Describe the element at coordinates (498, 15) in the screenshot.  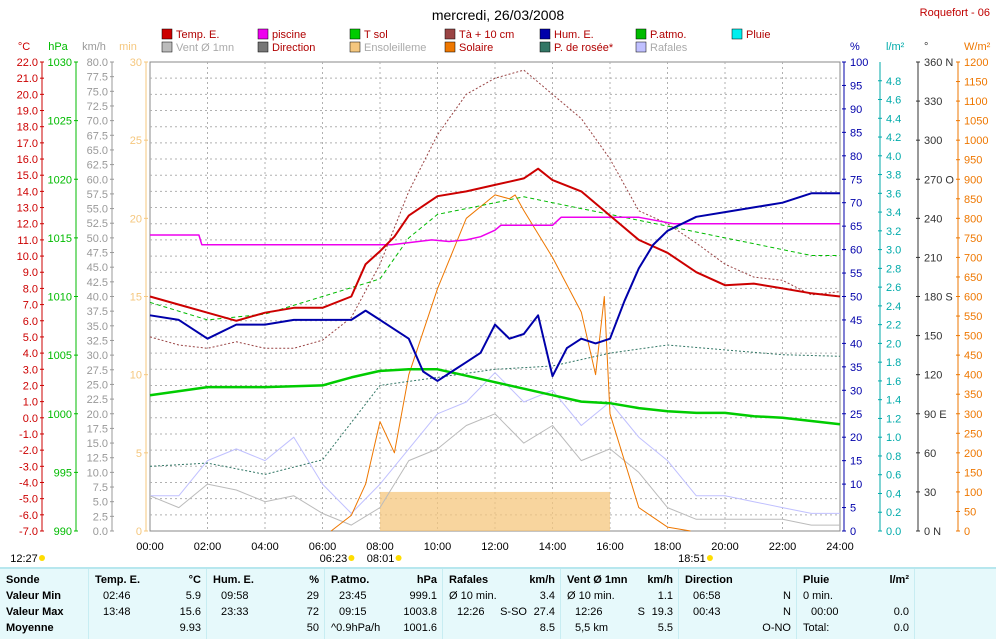
I see `chart-title: mercredi, 26/03/2008` at that location.